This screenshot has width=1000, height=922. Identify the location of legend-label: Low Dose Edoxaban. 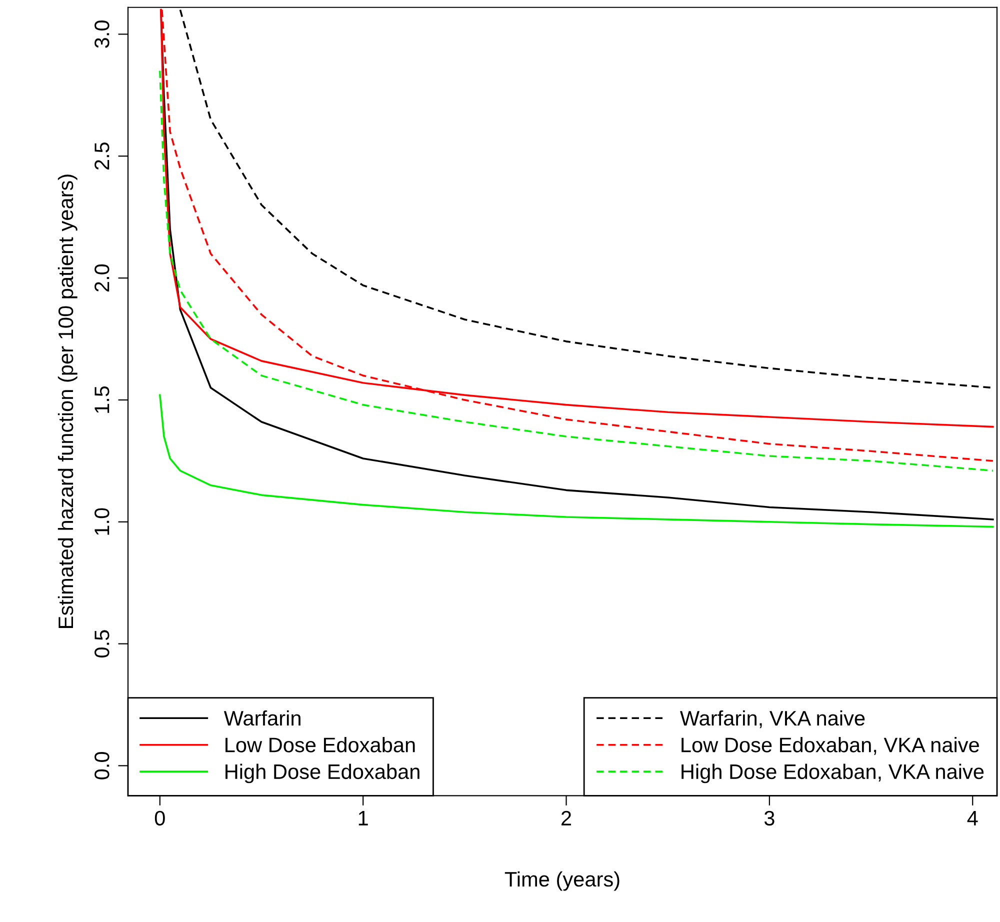
(320, 744).